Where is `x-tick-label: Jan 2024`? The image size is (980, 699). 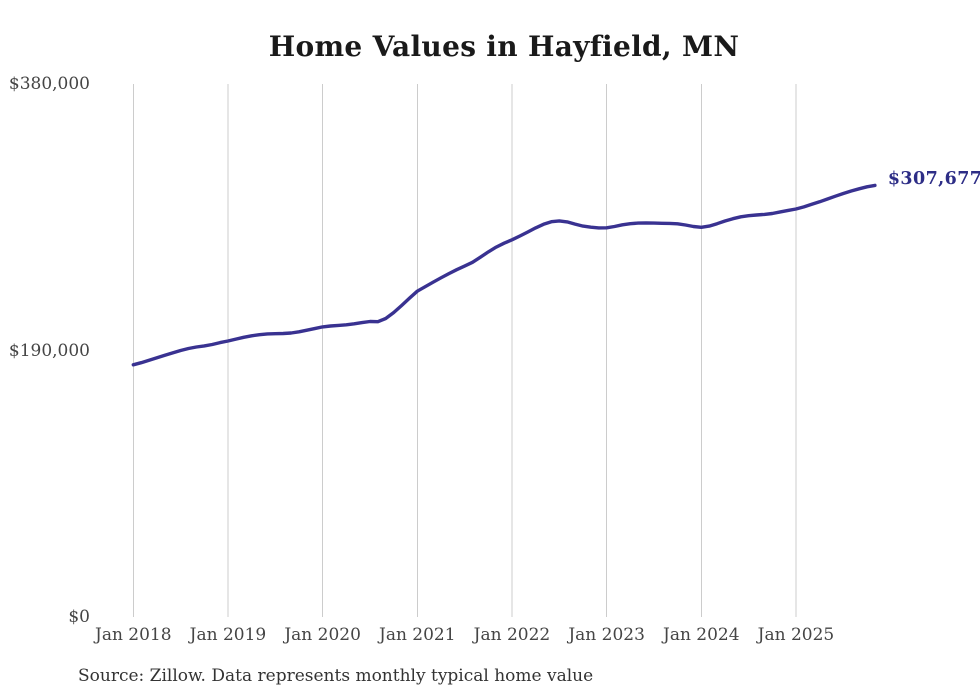 x-tick-label: Jan 2024 is located at coordinates (701, 635).